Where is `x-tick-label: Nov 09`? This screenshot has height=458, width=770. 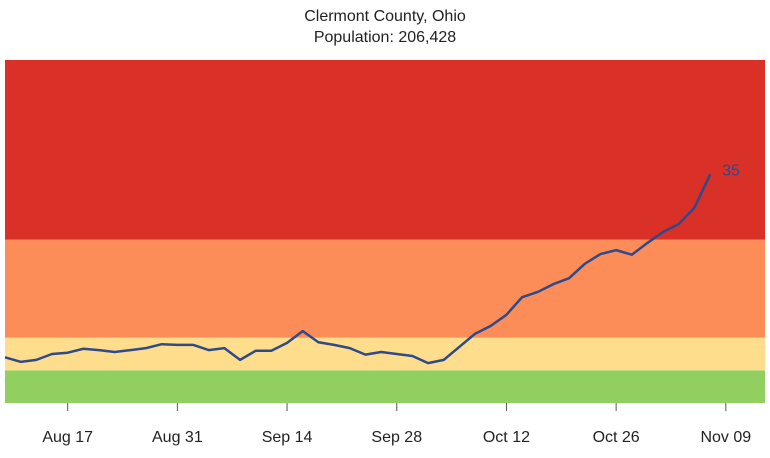
x-tick-label: Nov 09 is located at coordinates (725, 437).